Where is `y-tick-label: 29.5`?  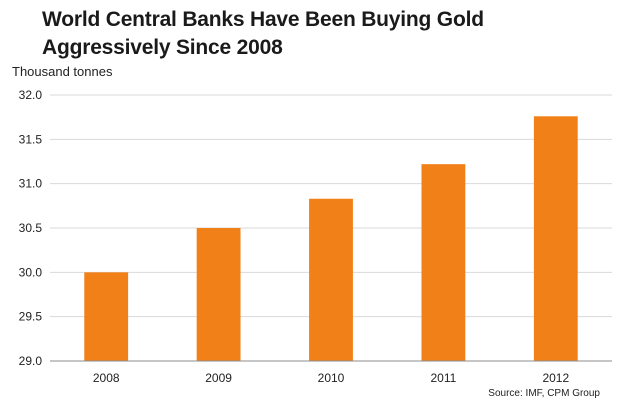
y-tick-label: 29.5 is located at coordinates (31, 317).